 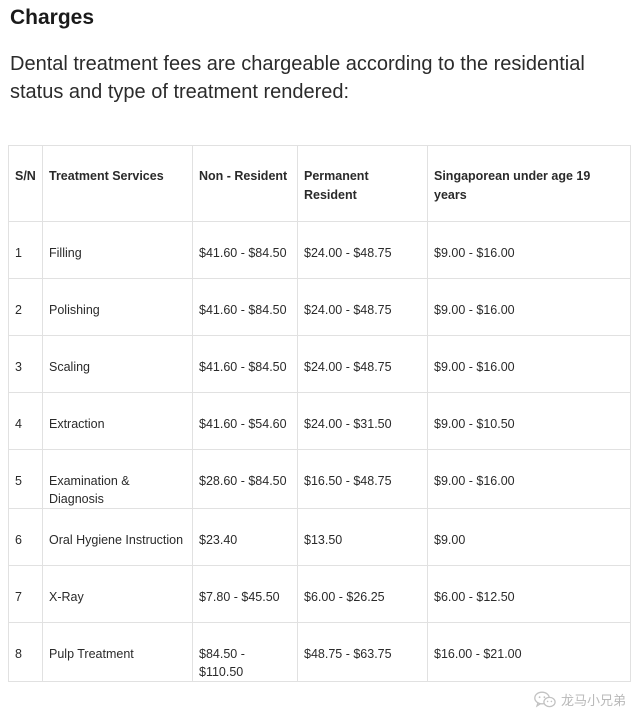 What do you see at coordinates (117, 307) in the screenshot?
I see `cell-service: Polishing` at bounding box center [117, 307].